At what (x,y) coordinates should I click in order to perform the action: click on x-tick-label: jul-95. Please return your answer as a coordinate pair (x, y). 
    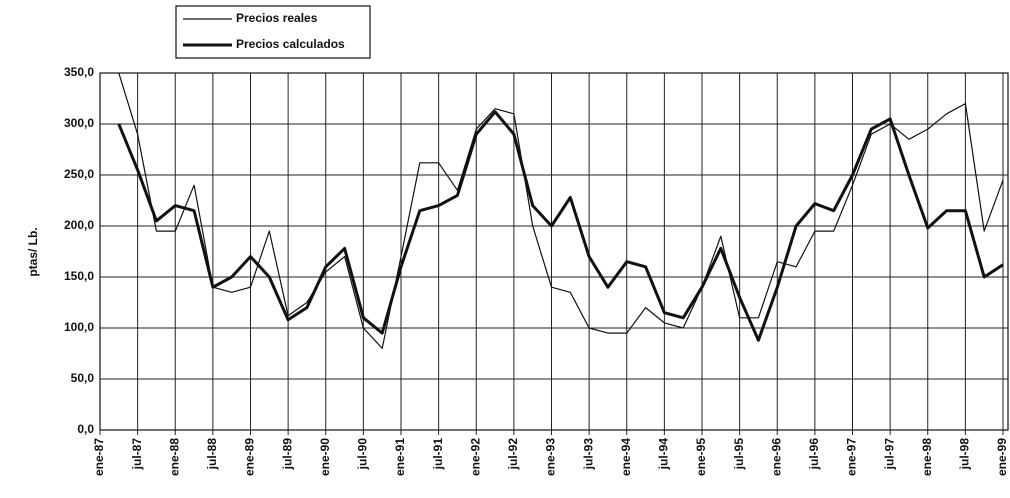
    Looking at the image, I should click on (739, 454).